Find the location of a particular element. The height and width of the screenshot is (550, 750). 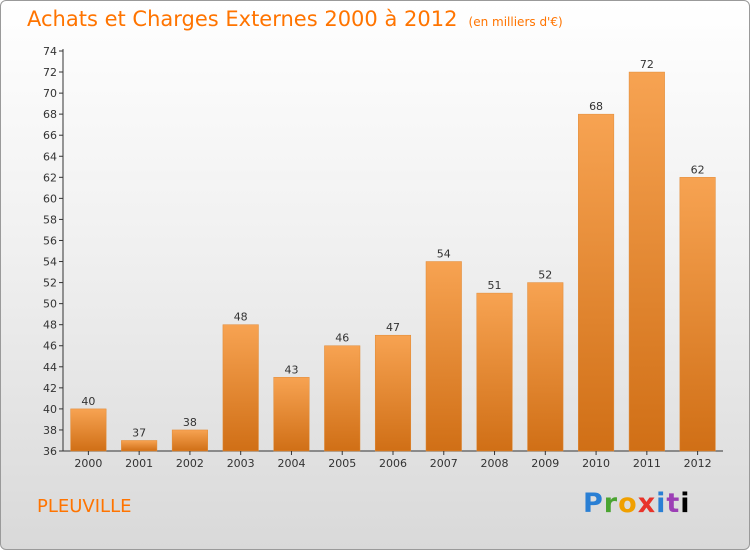

bar-value-label: 38 is located at coordinates (190, 422).